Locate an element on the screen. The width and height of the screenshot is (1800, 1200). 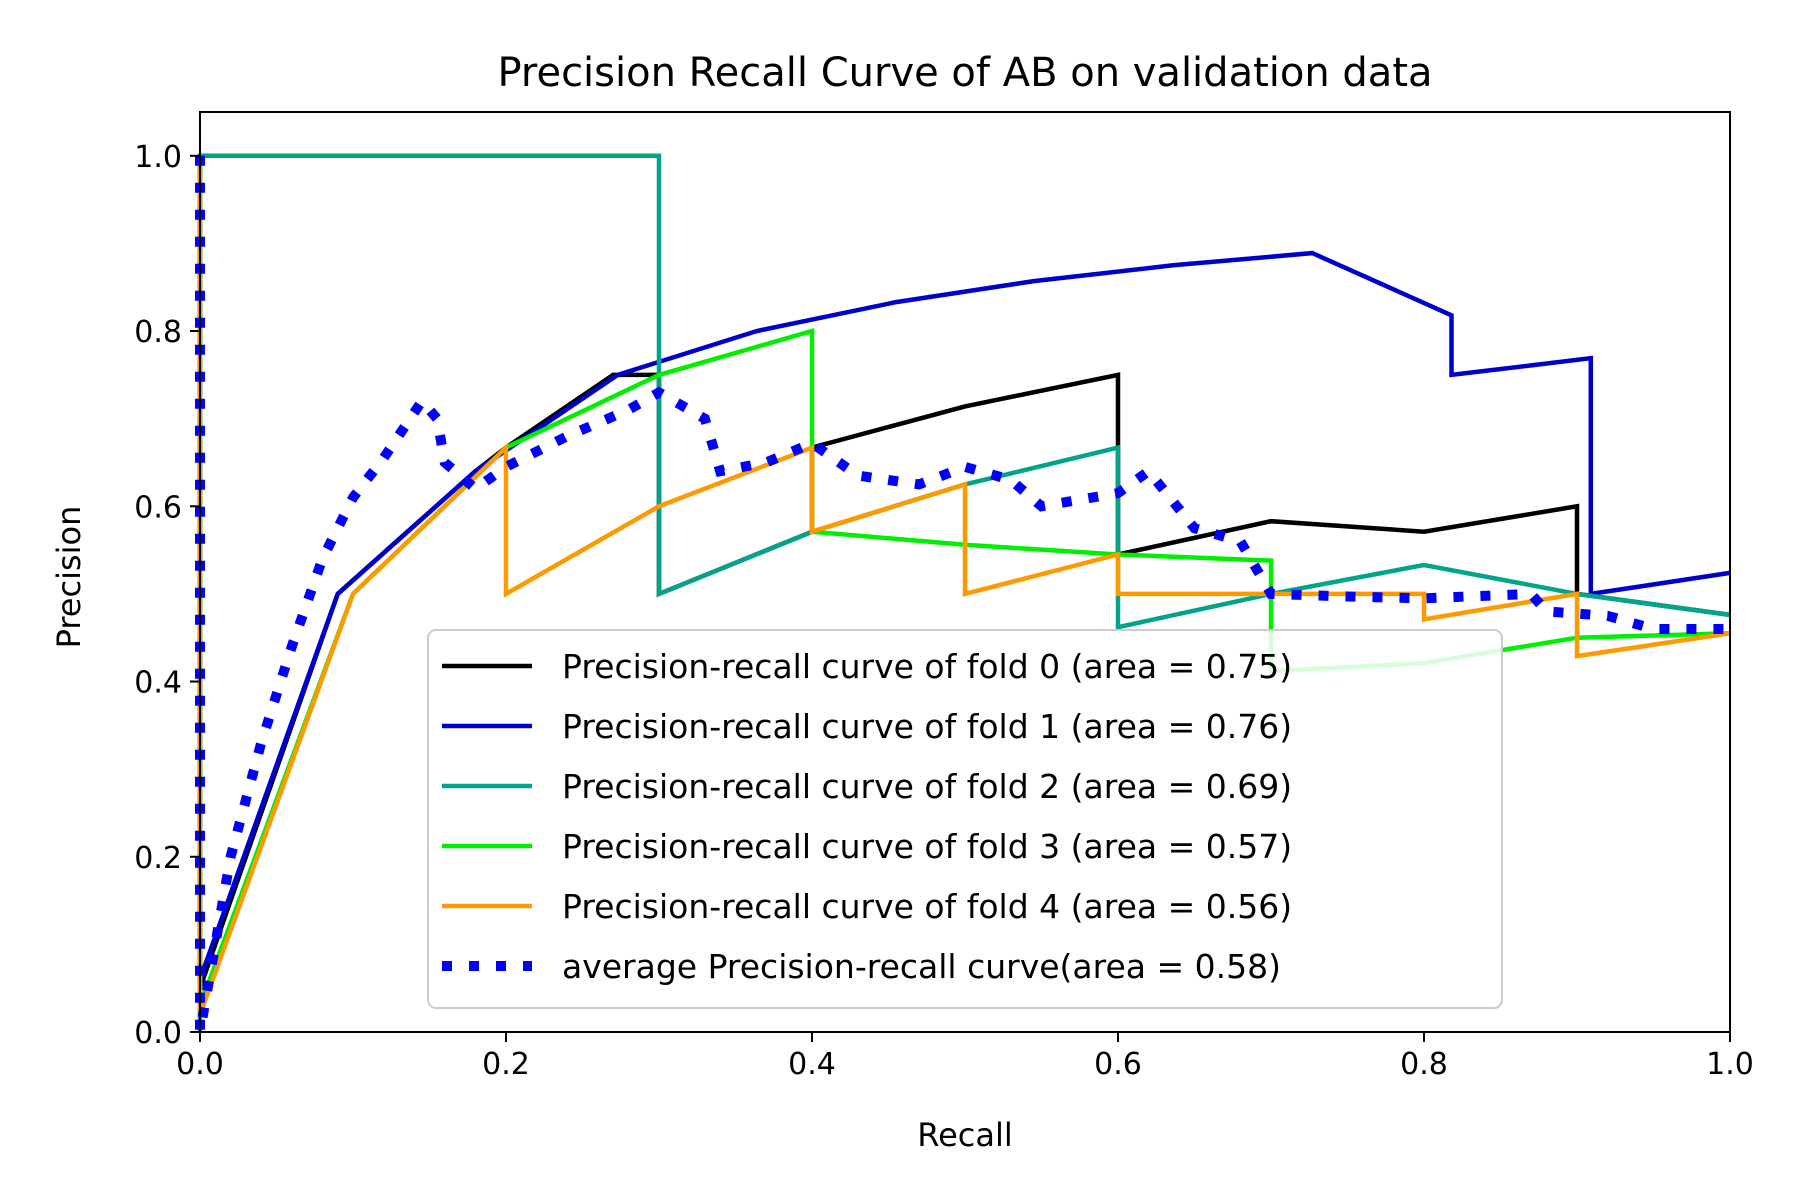
y-tick-label-4: 0.8 is located at coordinates (158, 332).